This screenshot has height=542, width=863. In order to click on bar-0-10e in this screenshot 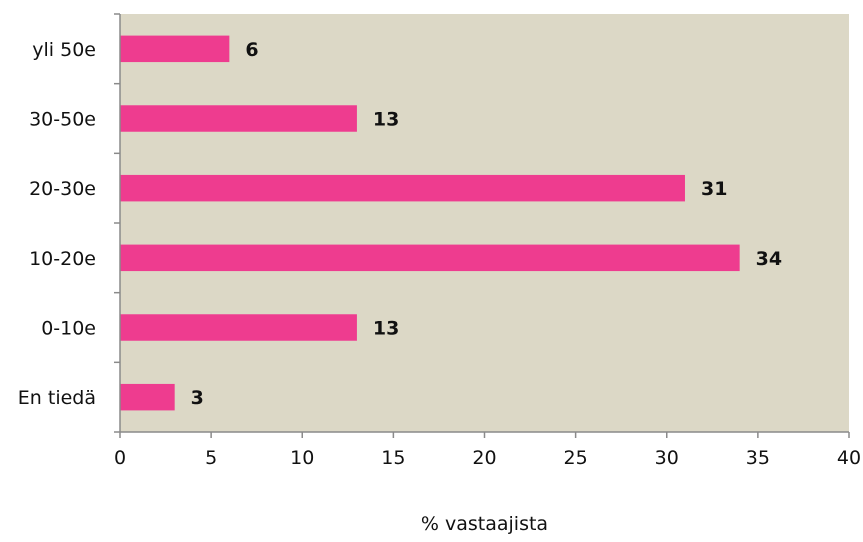, I will do `click(238, 327)`.